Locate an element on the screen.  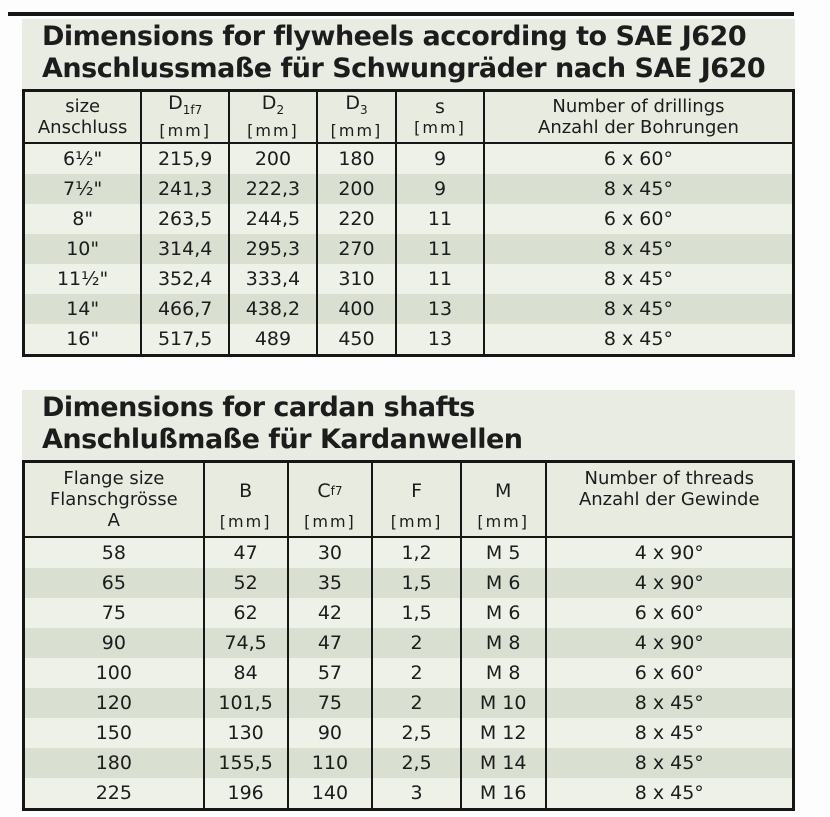
column-symbol: s is located at coordinates (440, 106).